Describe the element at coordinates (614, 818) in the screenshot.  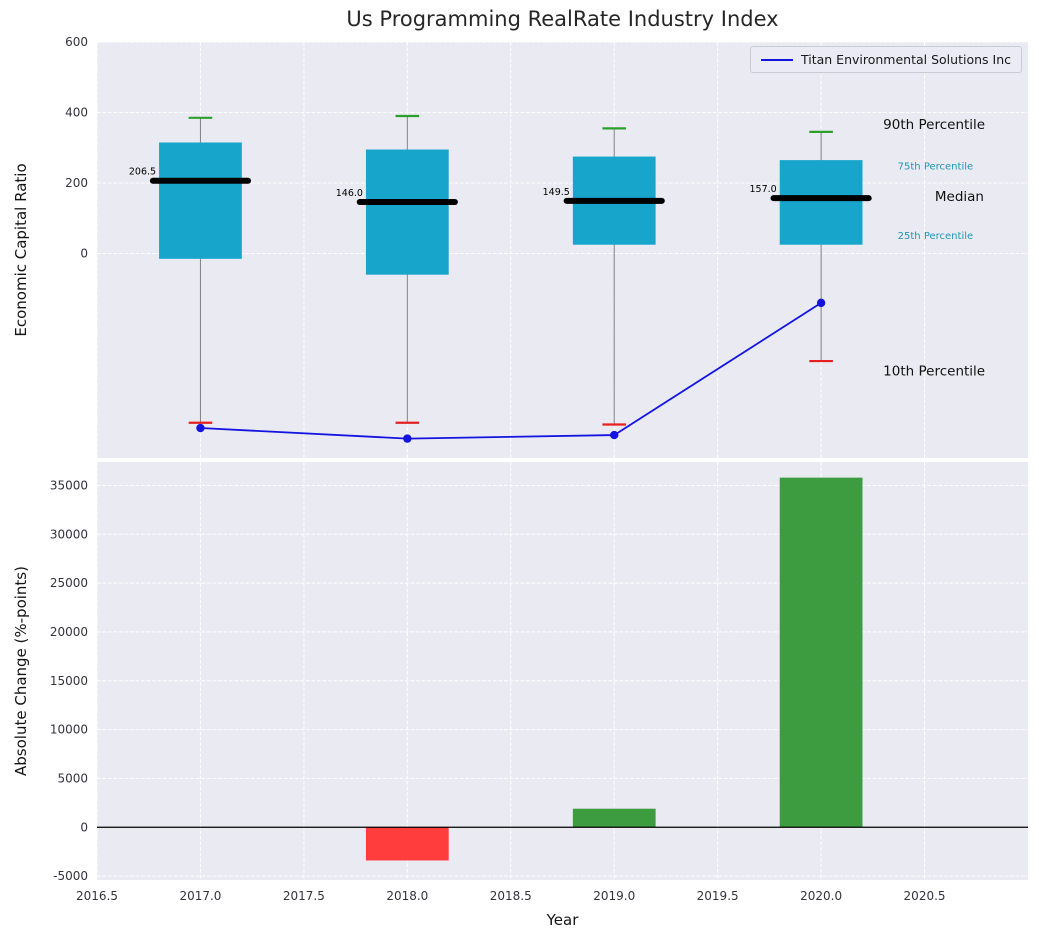
I see `bar-2019` at that location.